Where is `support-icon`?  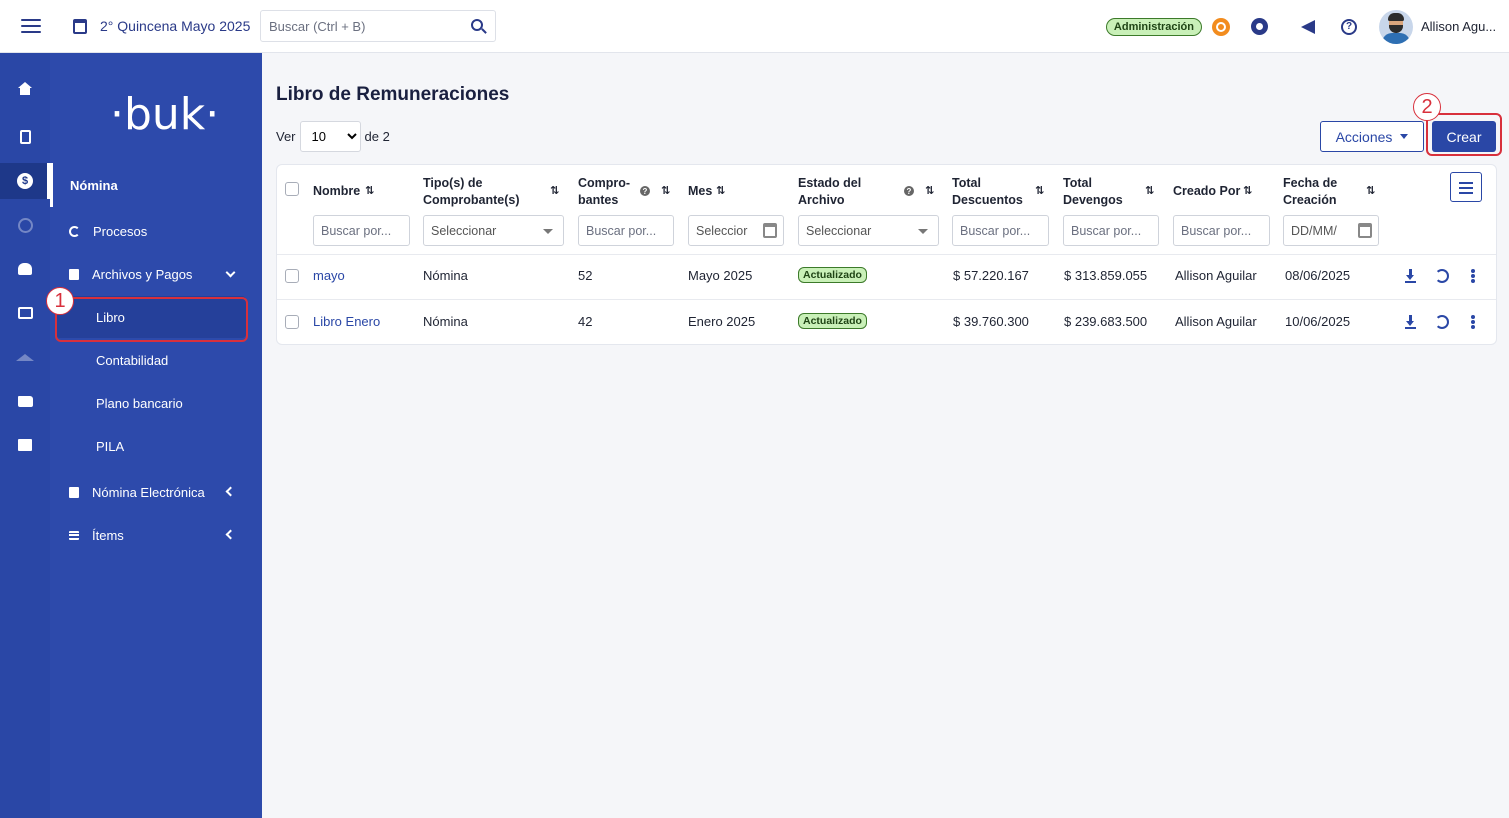 support-icon is located at coordinates (1221, 26).